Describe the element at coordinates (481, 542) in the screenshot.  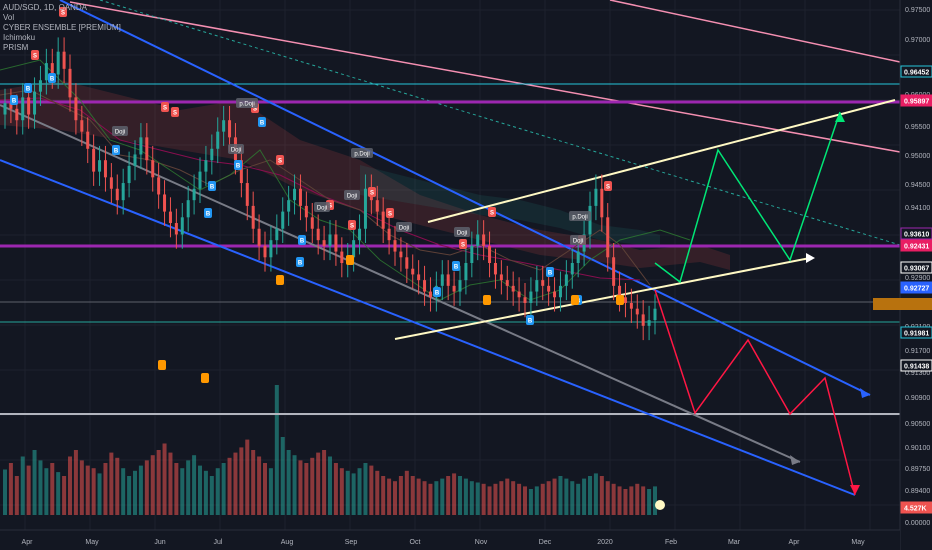
I see `time-tick-label: Nov` at that location.